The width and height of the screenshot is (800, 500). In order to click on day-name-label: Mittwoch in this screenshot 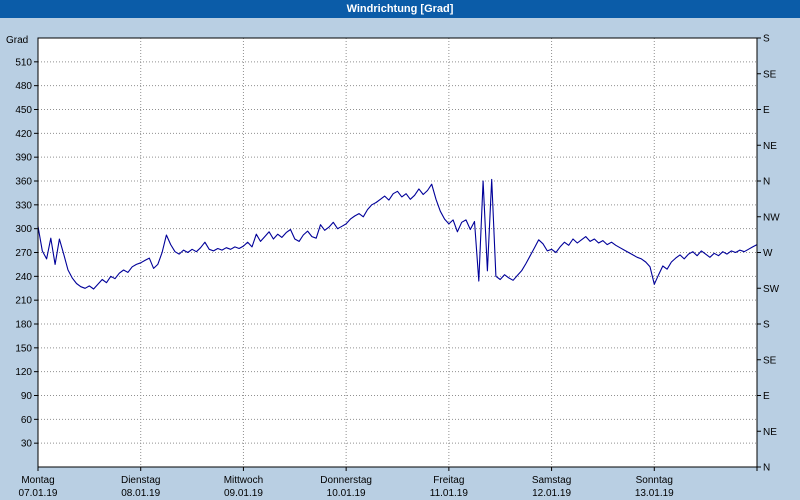, I will do `click(243, 480)`.